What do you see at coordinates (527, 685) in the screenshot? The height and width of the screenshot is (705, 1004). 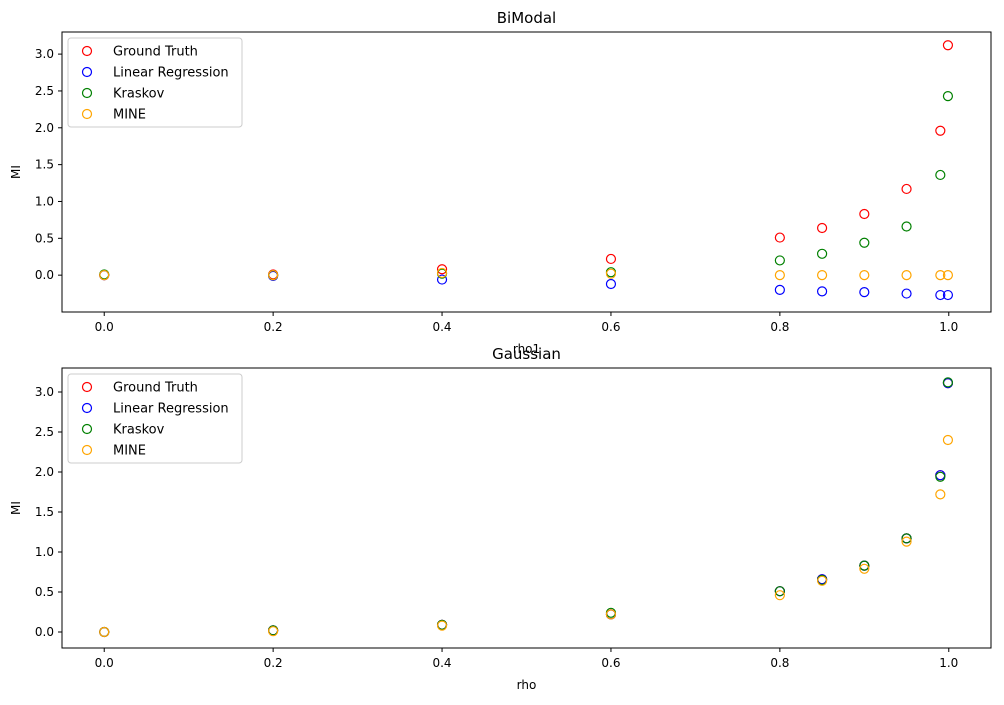 I see `x-axis-label: rho` at bounding box center [527, 685].